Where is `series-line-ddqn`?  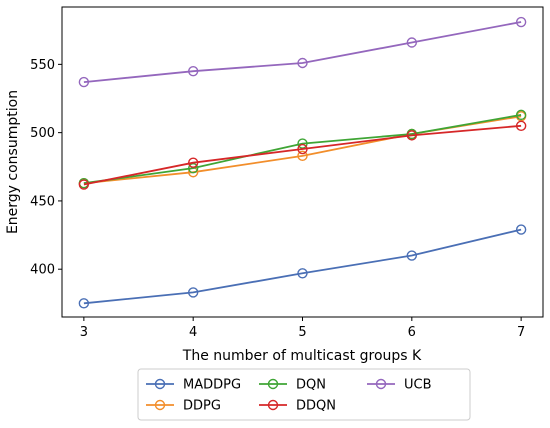 series-line-ddqn is located at coordinates (302, 155).